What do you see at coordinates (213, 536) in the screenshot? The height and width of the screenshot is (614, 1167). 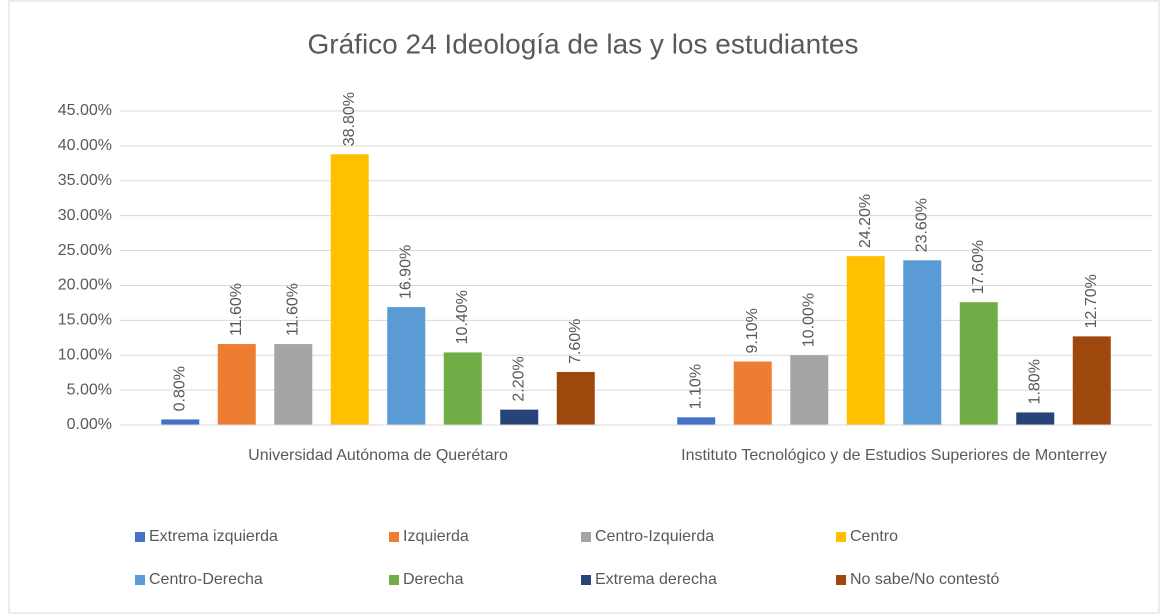 I see `legend-label: Extrema izquierda` at bounding box center [213, 536].